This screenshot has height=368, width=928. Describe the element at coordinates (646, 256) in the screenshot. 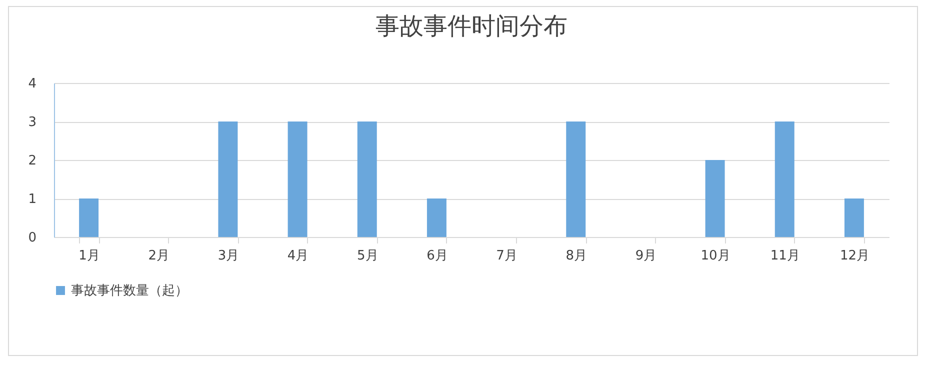

I see `x-tick-label: 9月` at that location.